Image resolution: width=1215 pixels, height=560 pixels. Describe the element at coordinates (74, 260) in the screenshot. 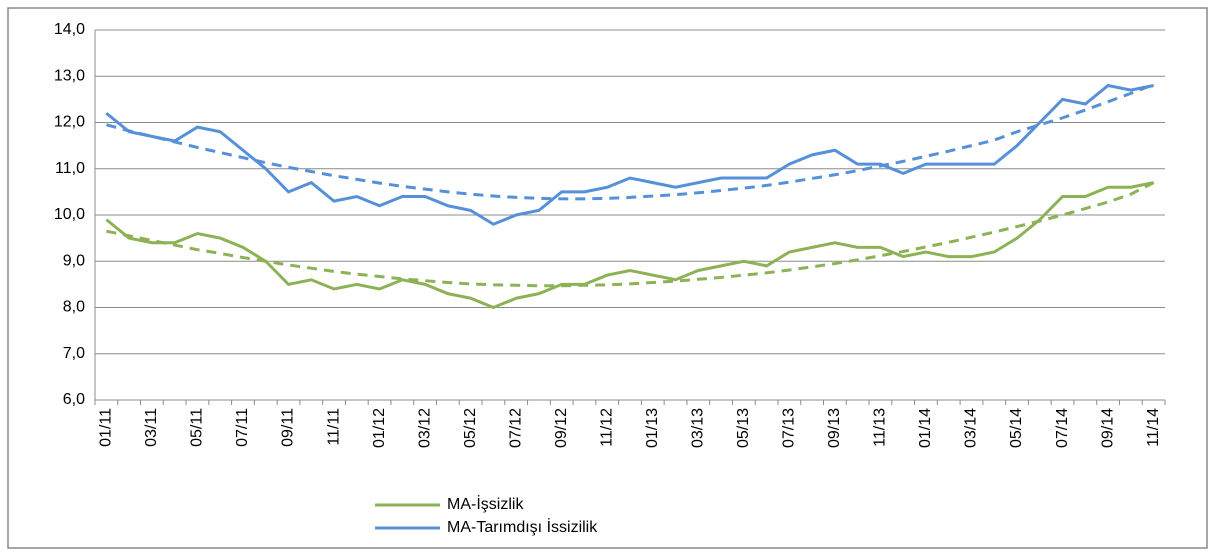

I see `y-tick-label: 9,0` at that location.